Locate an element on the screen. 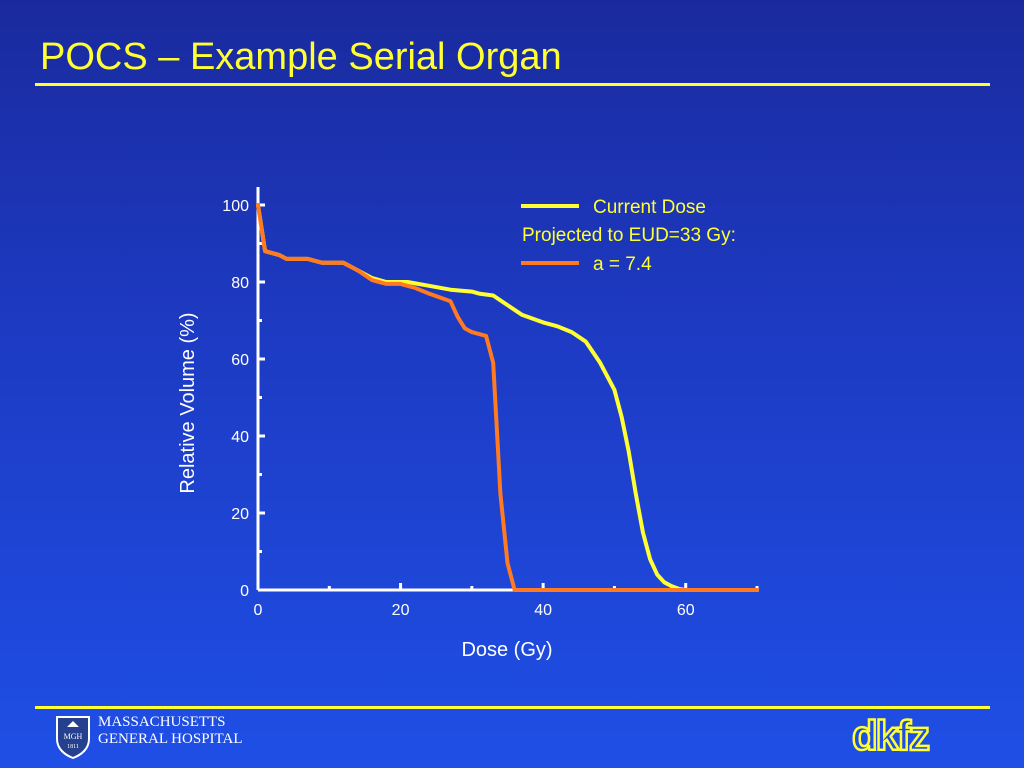 The image size is (1024, 768). dkfz-logo: dkfz is located at coordinates (892, 735).